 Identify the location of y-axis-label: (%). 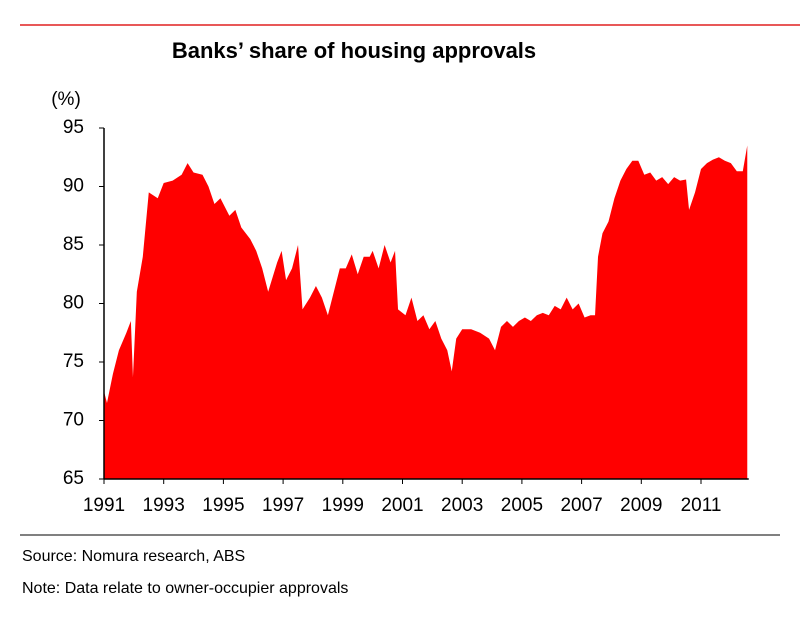
(66, 99).